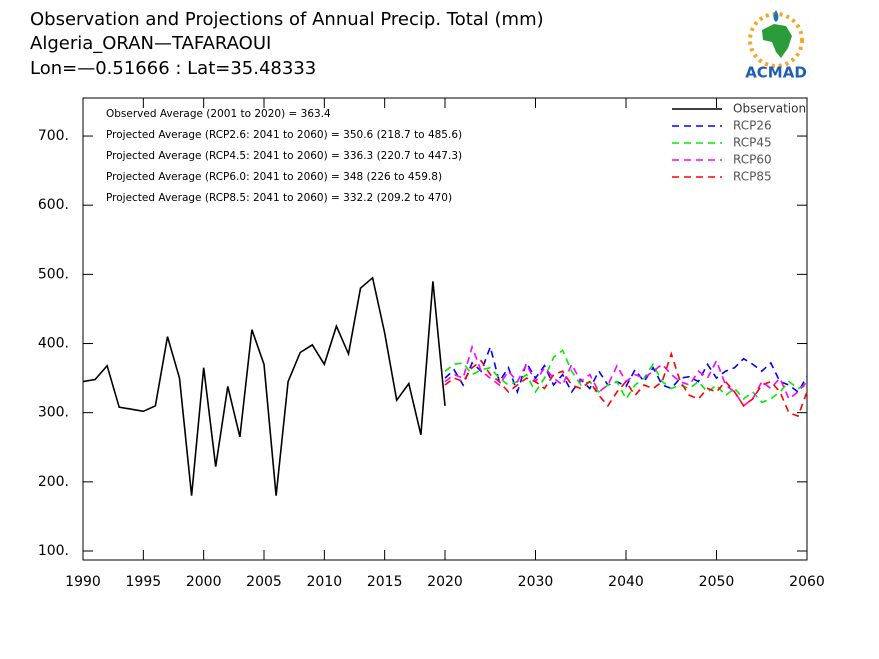  Describe the element at coordinates (626, 582) in the screenshot. I see `x-tick-label: 2040` at that location.